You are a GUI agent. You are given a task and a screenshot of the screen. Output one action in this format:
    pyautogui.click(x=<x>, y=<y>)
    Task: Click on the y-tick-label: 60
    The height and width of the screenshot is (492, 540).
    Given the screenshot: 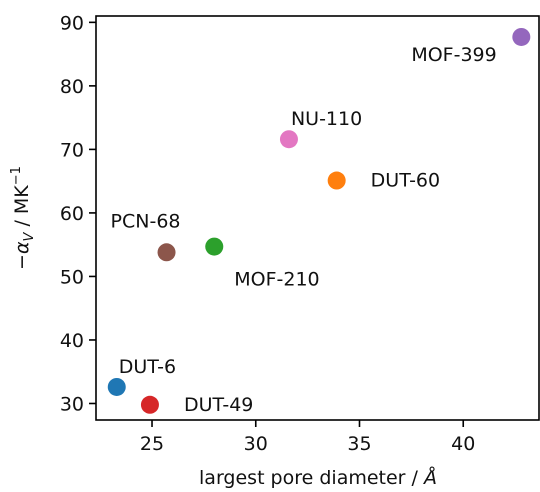 What is the action you would take?
    pyautogui.click(x=72, y=214)
    